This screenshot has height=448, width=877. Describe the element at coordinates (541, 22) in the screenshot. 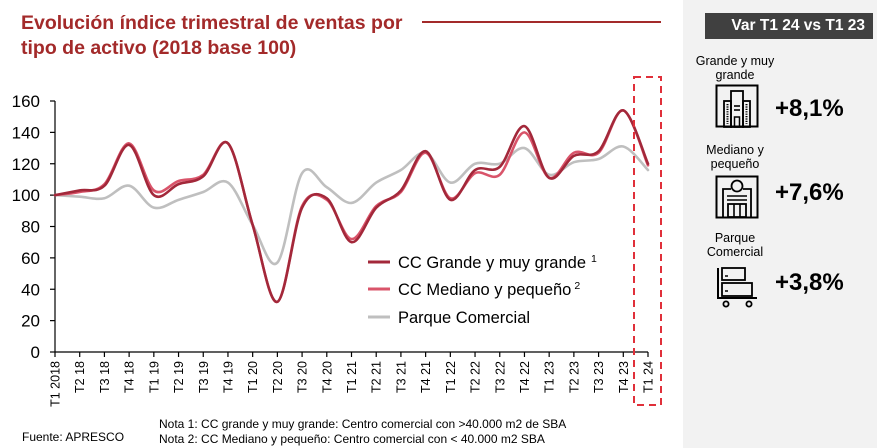

I see `title-rule` at that location.